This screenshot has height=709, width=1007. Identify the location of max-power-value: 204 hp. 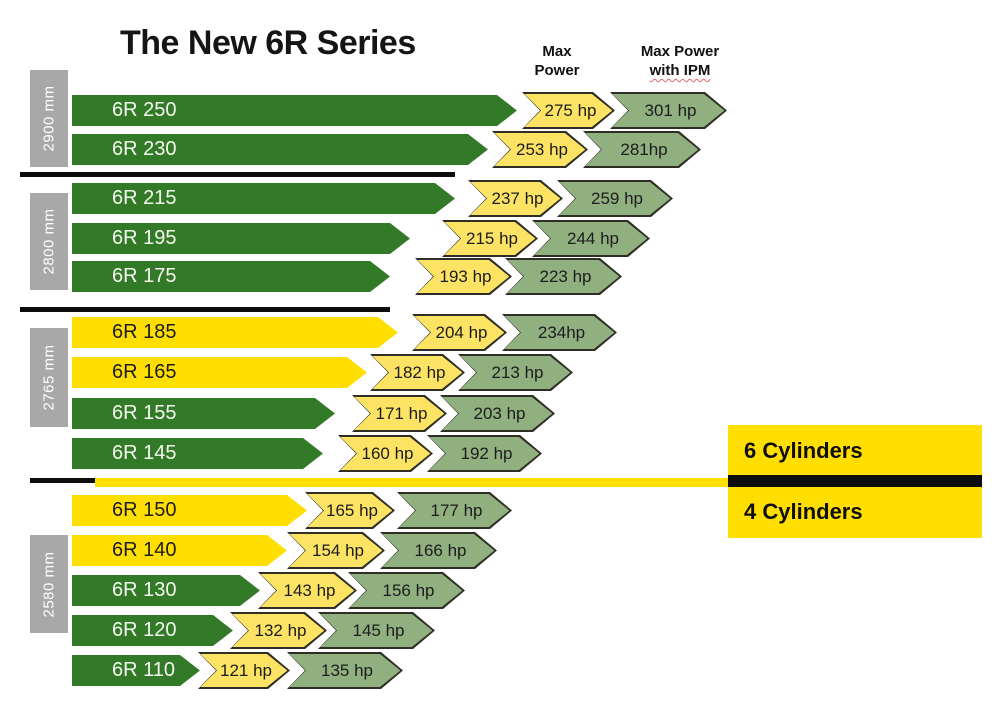
(461, 332).